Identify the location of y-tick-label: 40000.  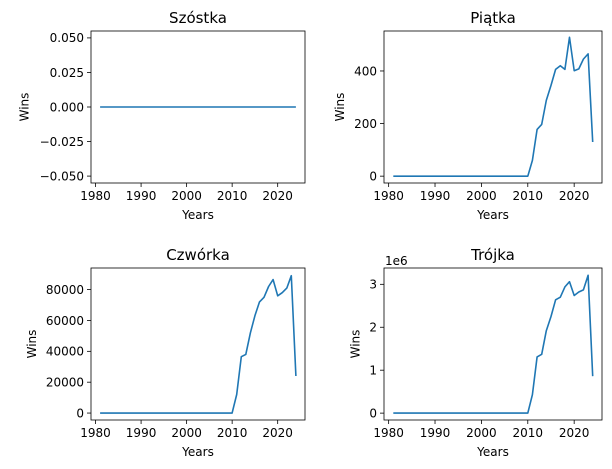
(65, 352).